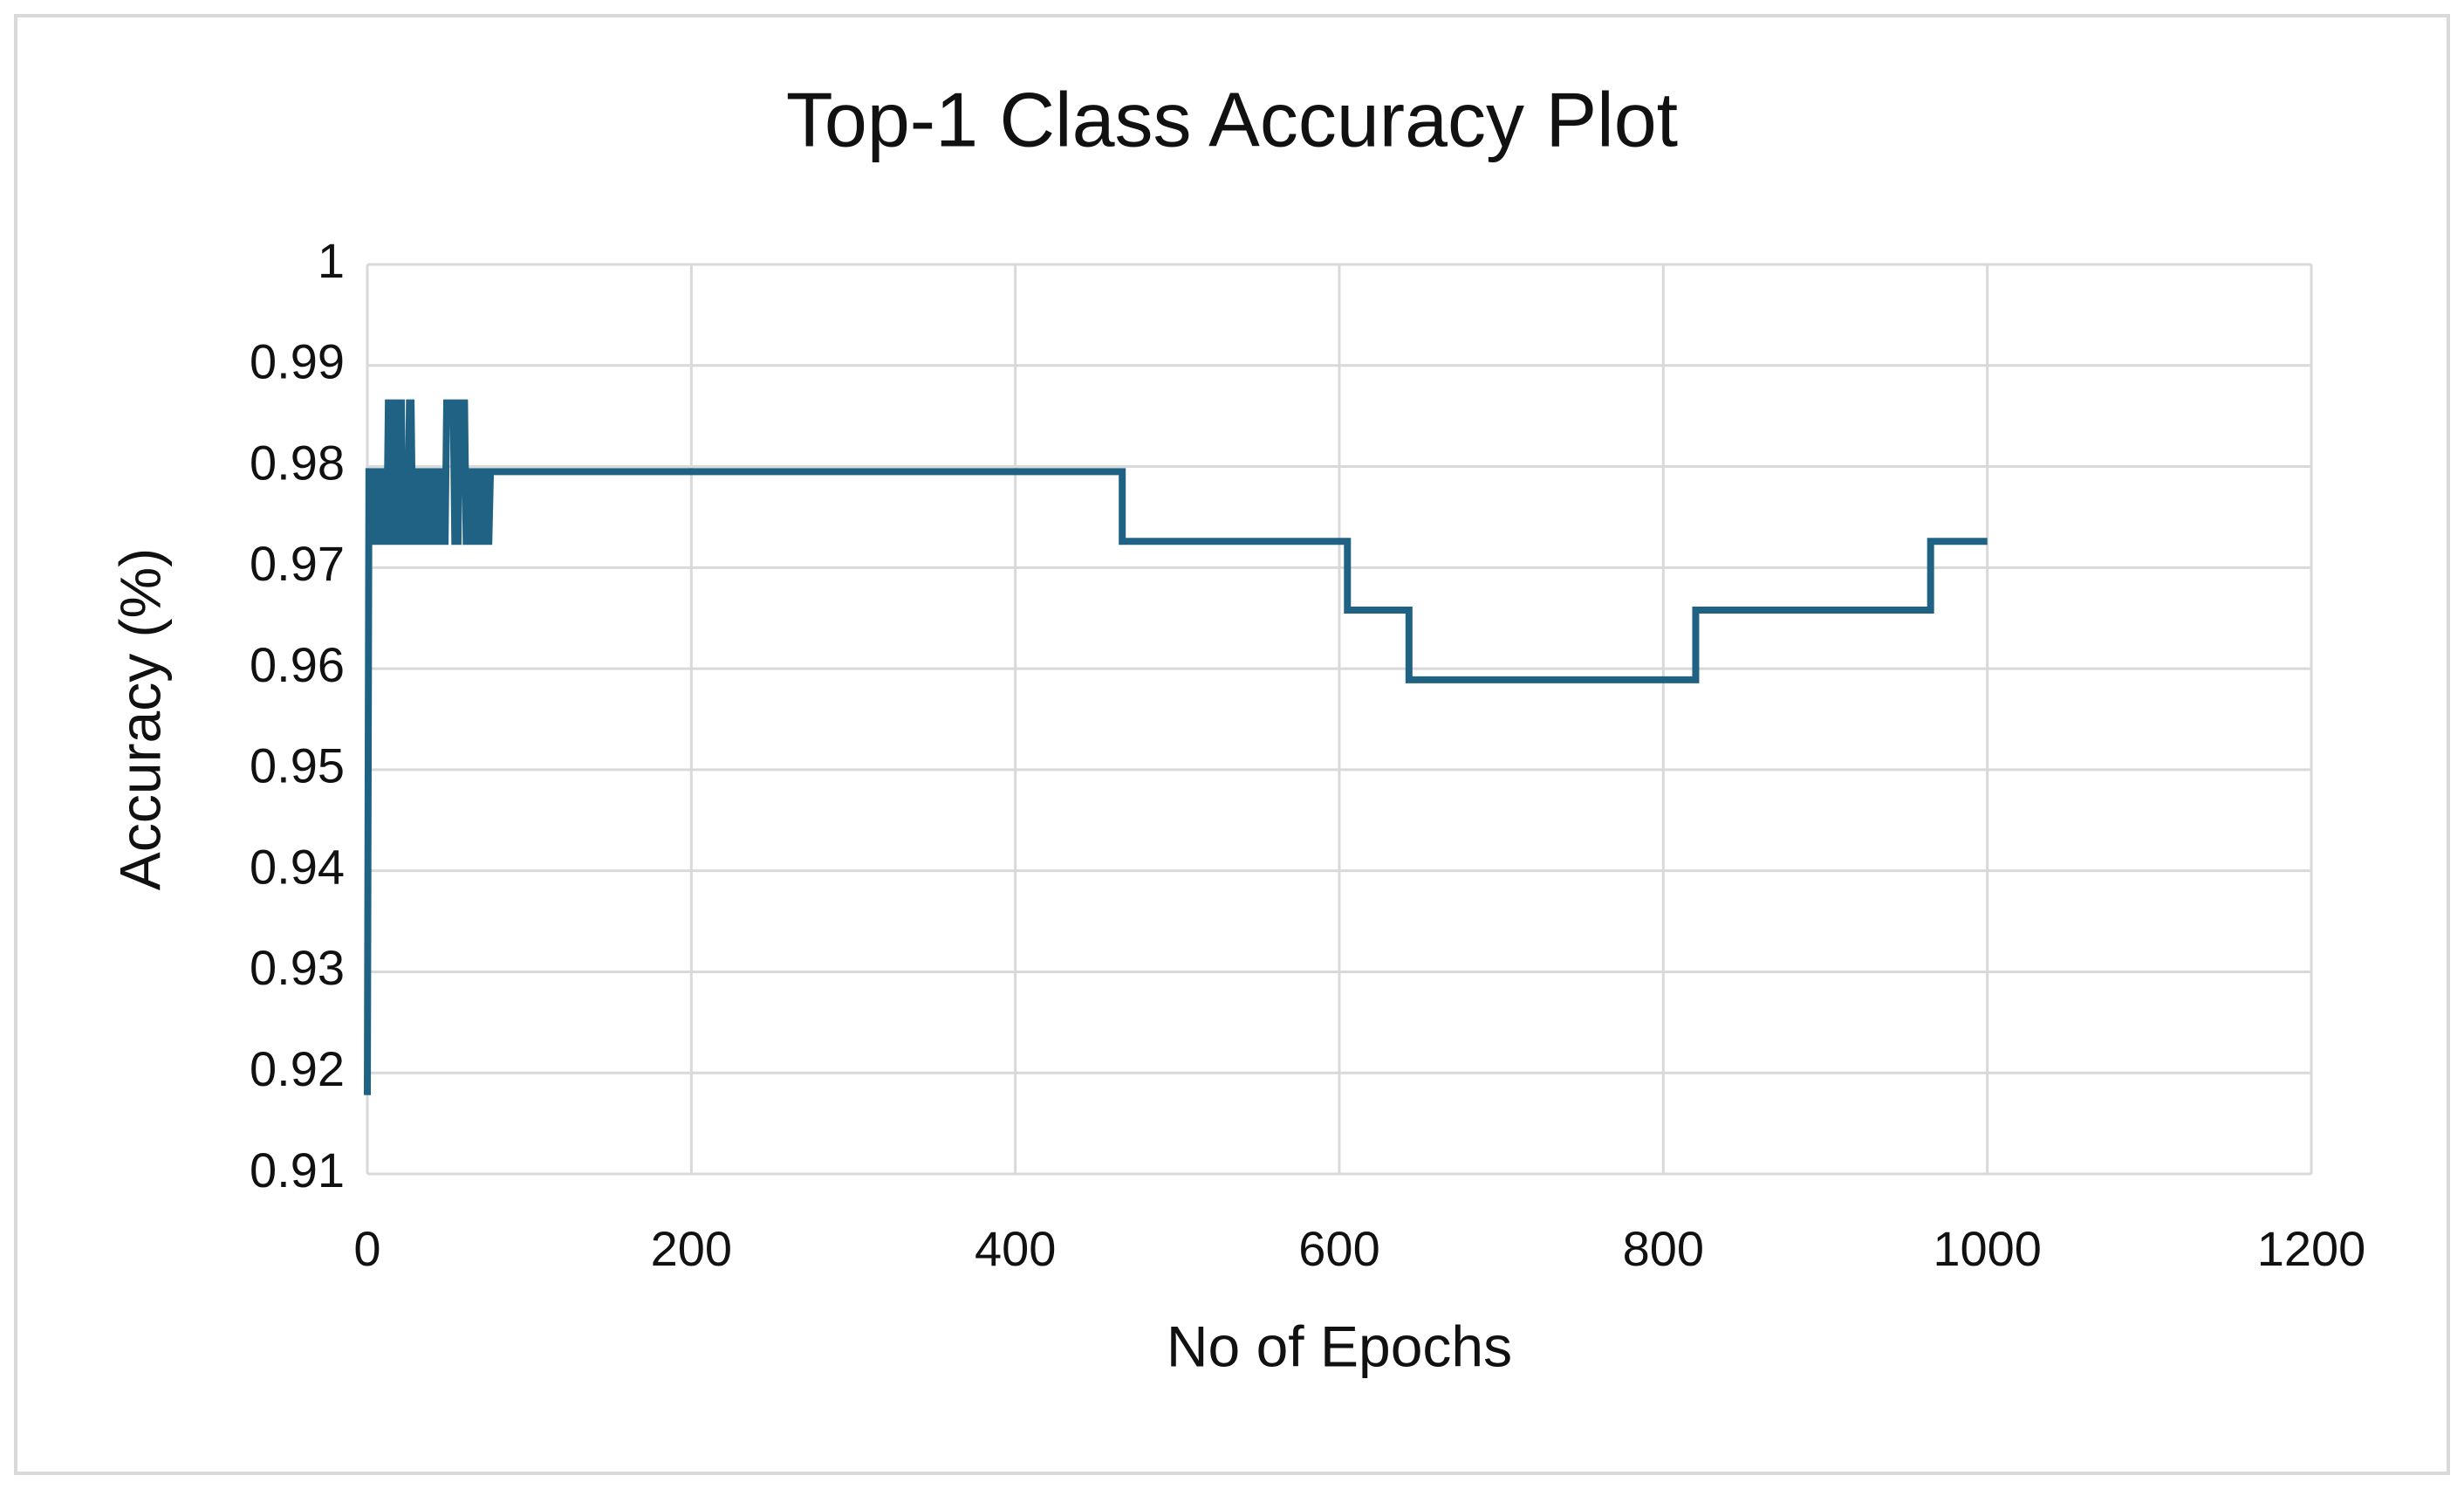  I want to click on x-tick-label: 1000, so click(1987, 1248).